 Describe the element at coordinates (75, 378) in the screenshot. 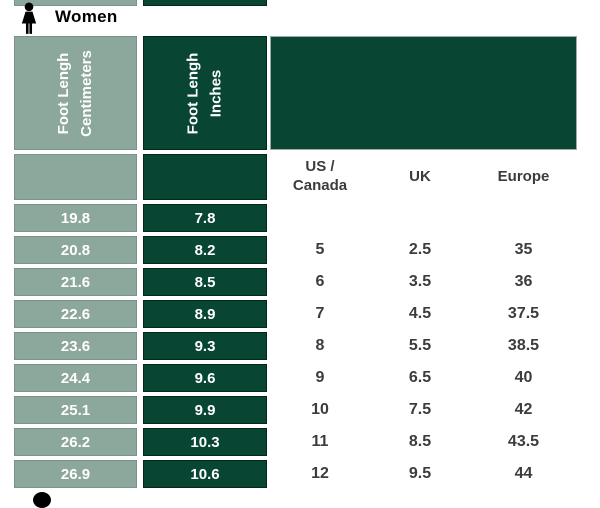

I see `cell-cm: 24.4` at that location.